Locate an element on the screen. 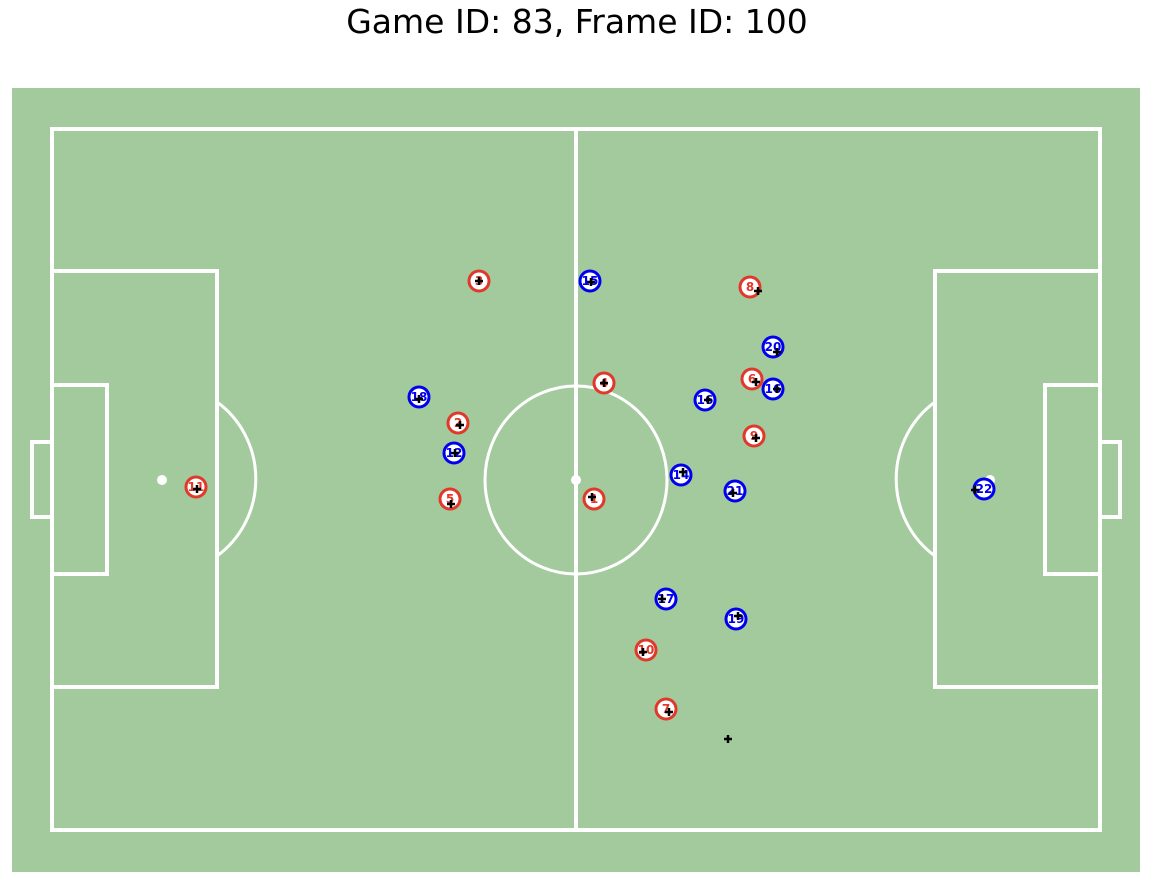 The width and height of the screenshot is (1154, 884). player-label: 14 is located at coordinates (681, 475).